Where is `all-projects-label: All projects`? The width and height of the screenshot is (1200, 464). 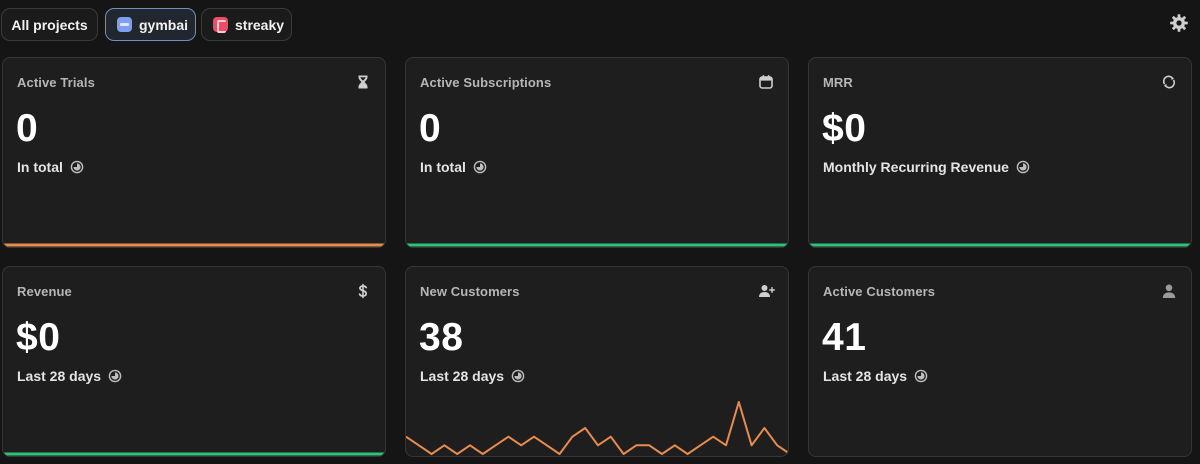 all-projects-label: All projects is located at coordinates (49, 24).